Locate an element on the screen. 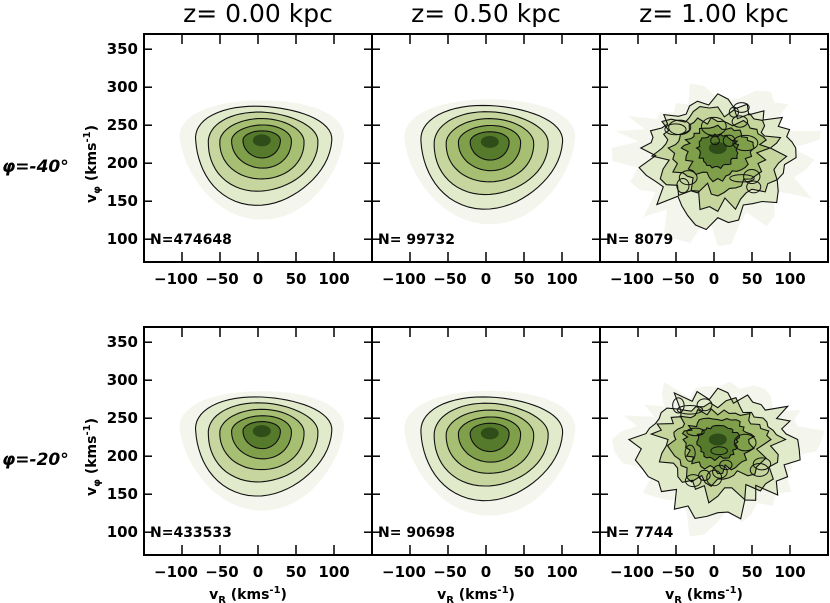 The width and height of the screenshot is (830, 603). panel: −100 −50 0 50 100 N= 8079 is located at coordinates (714, 160).